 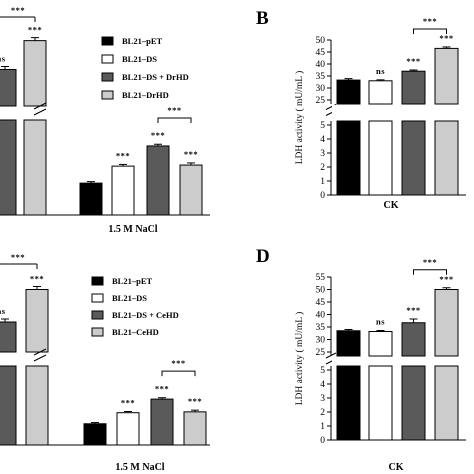 What do you see at coordinates (145, 95) in the screenshot?
I see `legend-entry-4: BL21–DrHD` at bounding box center [145, 95].